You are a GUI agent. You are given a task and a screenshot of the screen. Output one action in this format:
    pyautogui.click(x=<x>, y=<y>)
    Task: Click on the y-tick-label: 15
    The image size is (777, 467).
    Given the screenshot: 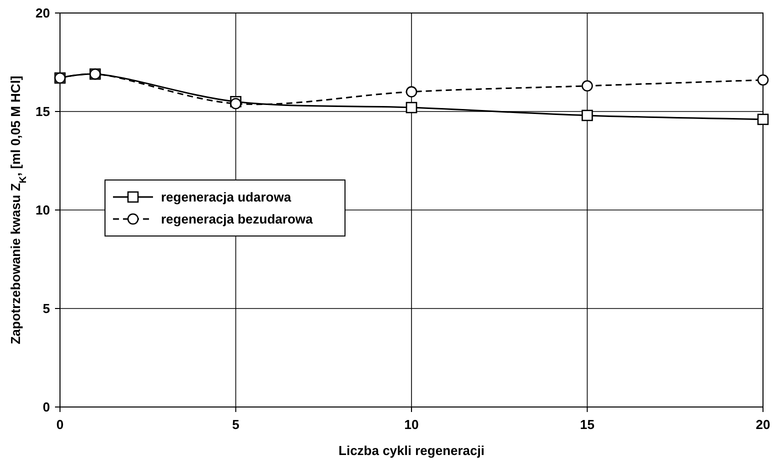 What is the action you would take?
    pyautogui.click(x=43, y=112)
    